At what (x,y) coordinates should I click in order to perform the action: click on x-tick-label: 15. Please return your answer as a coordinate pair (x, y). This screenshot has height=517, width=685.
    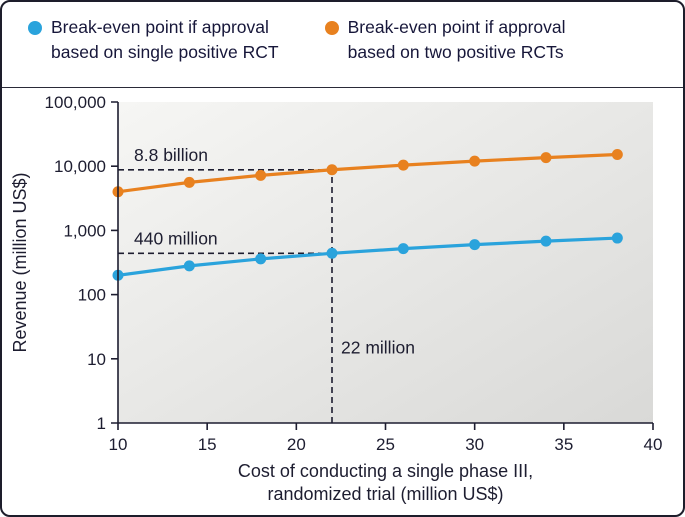
    Looking at the image, I should click on (207, 444).